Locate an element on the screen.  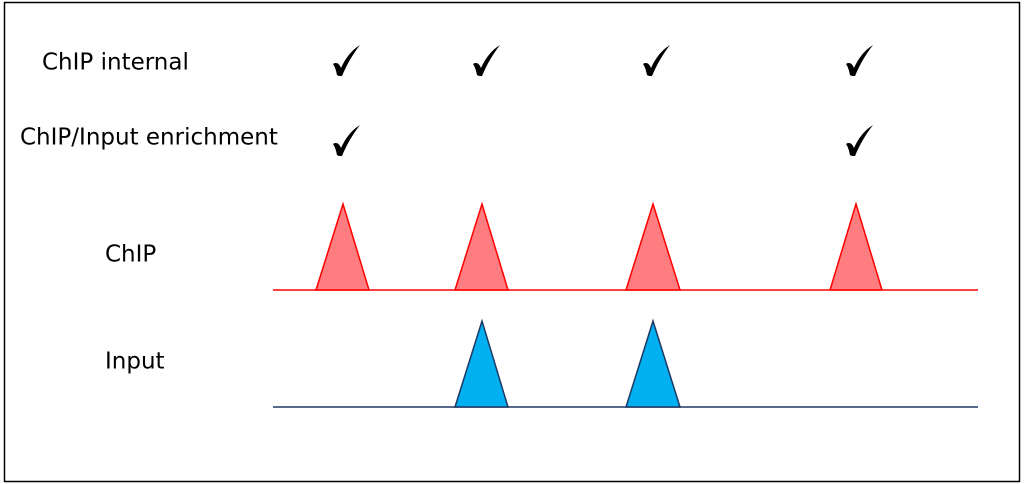
row-label: Input is located at coordinates (135, 362).